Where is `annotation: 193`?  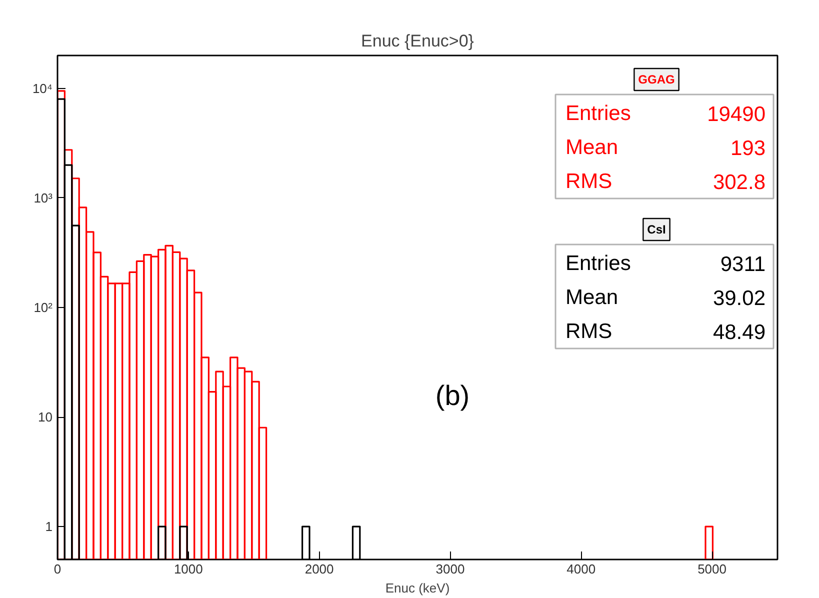
annotation: 193 is located at coordinates (748, 148).